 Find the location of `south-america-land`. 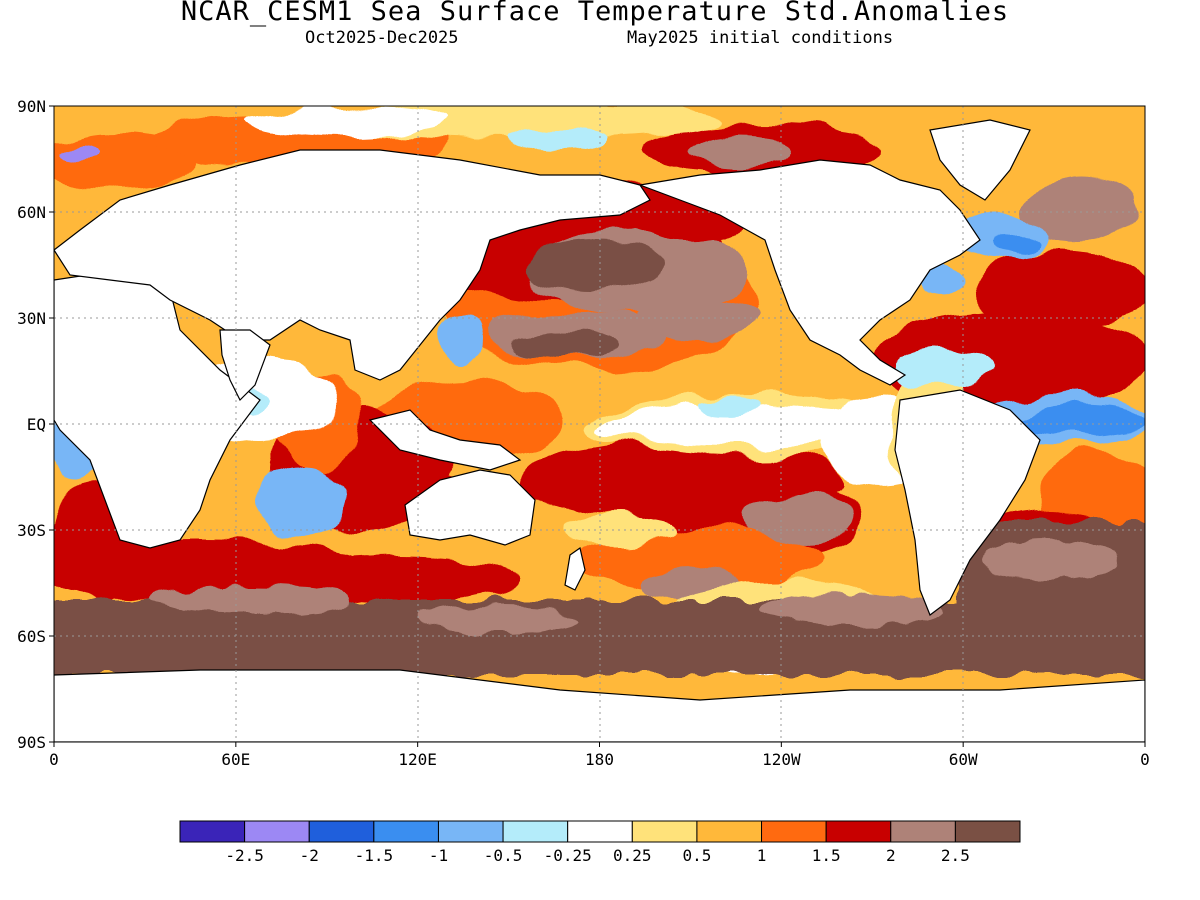

south-america-land is located at coordinates (967, 502).